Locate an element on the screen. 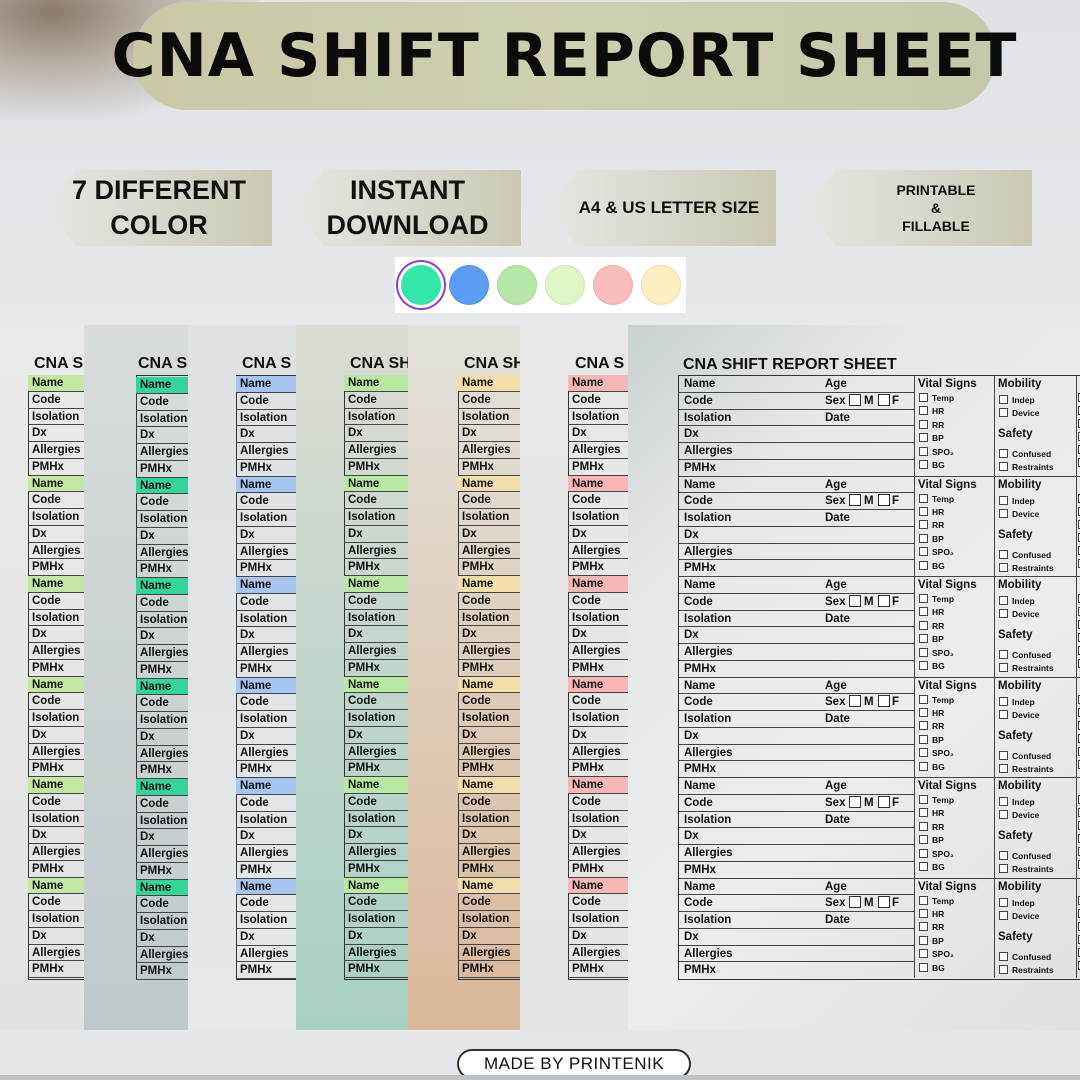  age-label: Age is located at coordinates (836, 786).